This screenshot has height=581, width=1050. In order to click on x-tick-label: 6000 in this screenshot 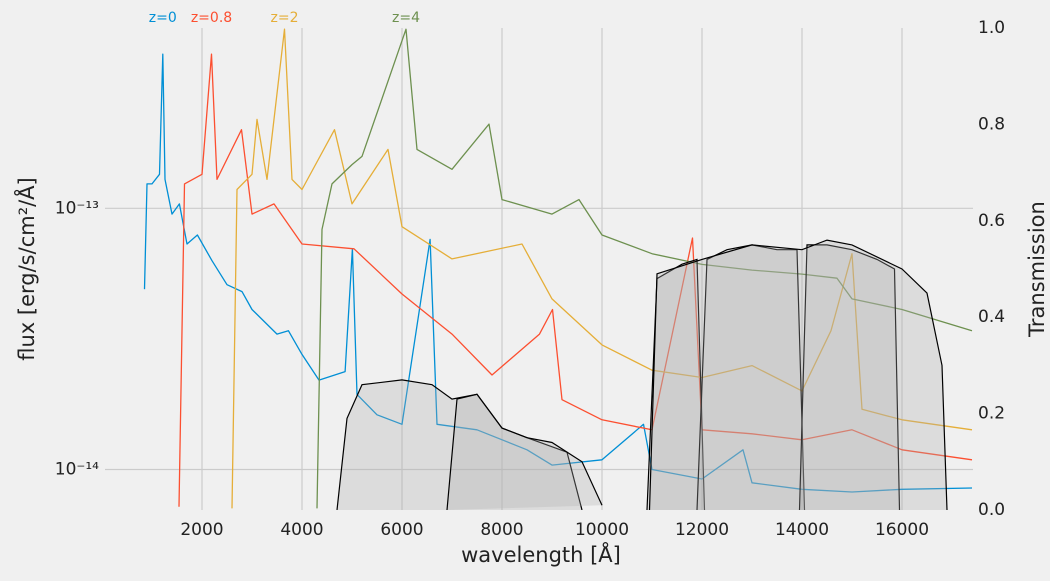, I will do `click(401, 530)`.